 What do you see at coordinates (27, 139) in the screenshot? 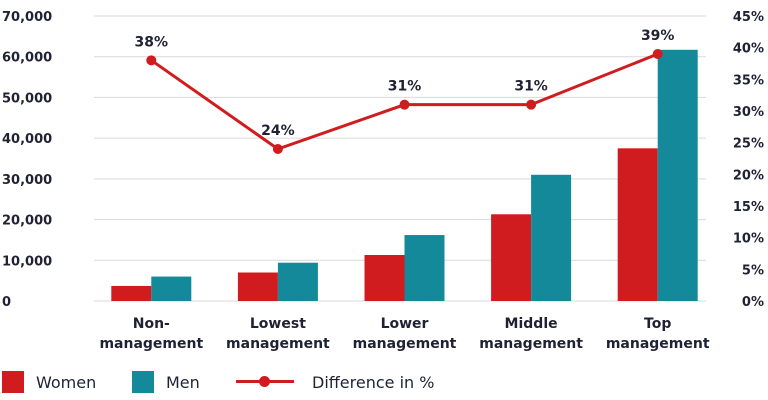
I see `y-left-tick-label: 40,000` at bounding box center [27, 139].